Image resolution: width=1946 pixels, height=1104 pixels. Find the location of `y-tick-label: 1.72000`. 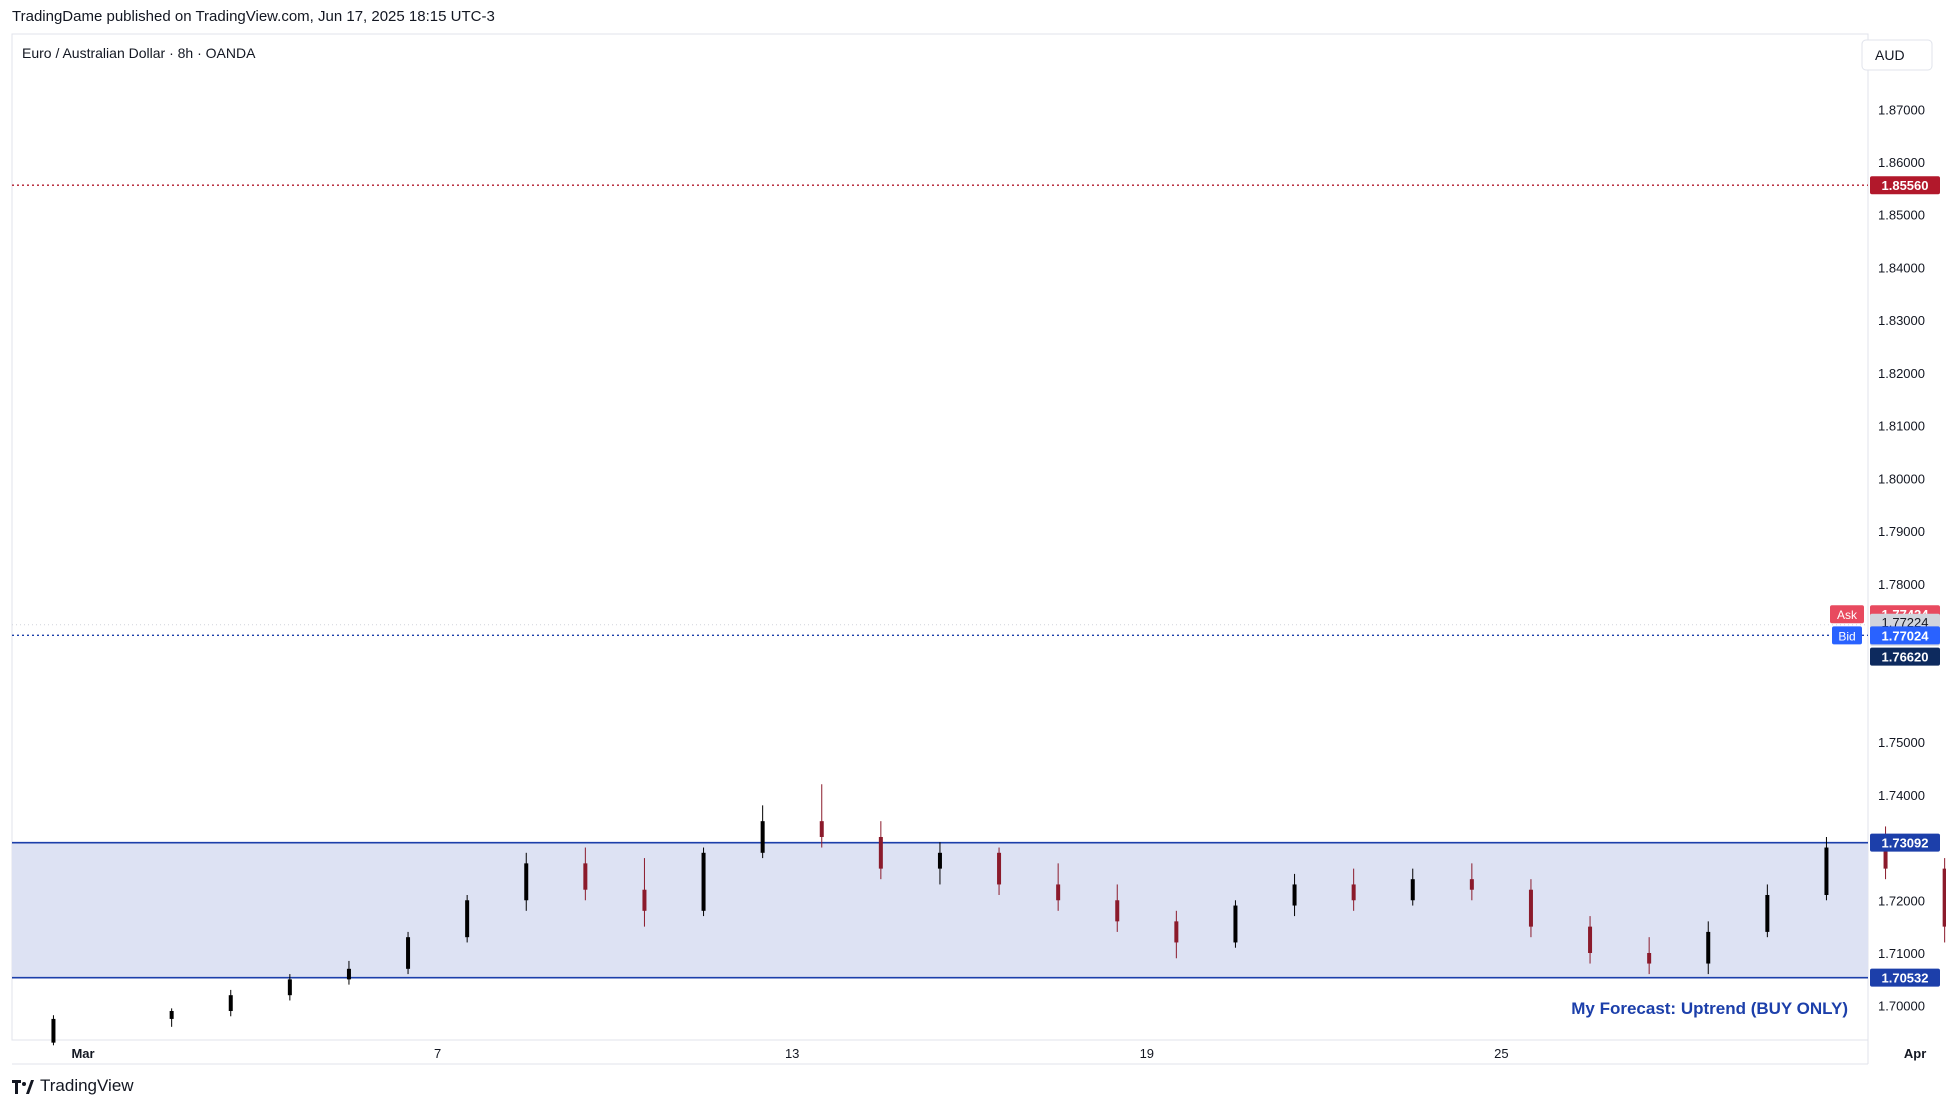

y-tick-label: 1.72000 is located at coordinates (1901, 900).